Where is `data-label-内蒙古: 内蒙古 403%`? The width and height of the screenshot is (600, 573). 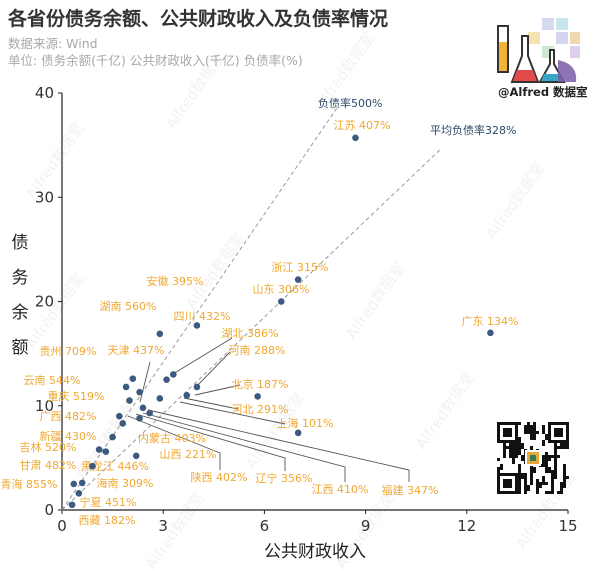
data-label-内蒙古: 内蒙古 403% is located at coordinates (172, 438).